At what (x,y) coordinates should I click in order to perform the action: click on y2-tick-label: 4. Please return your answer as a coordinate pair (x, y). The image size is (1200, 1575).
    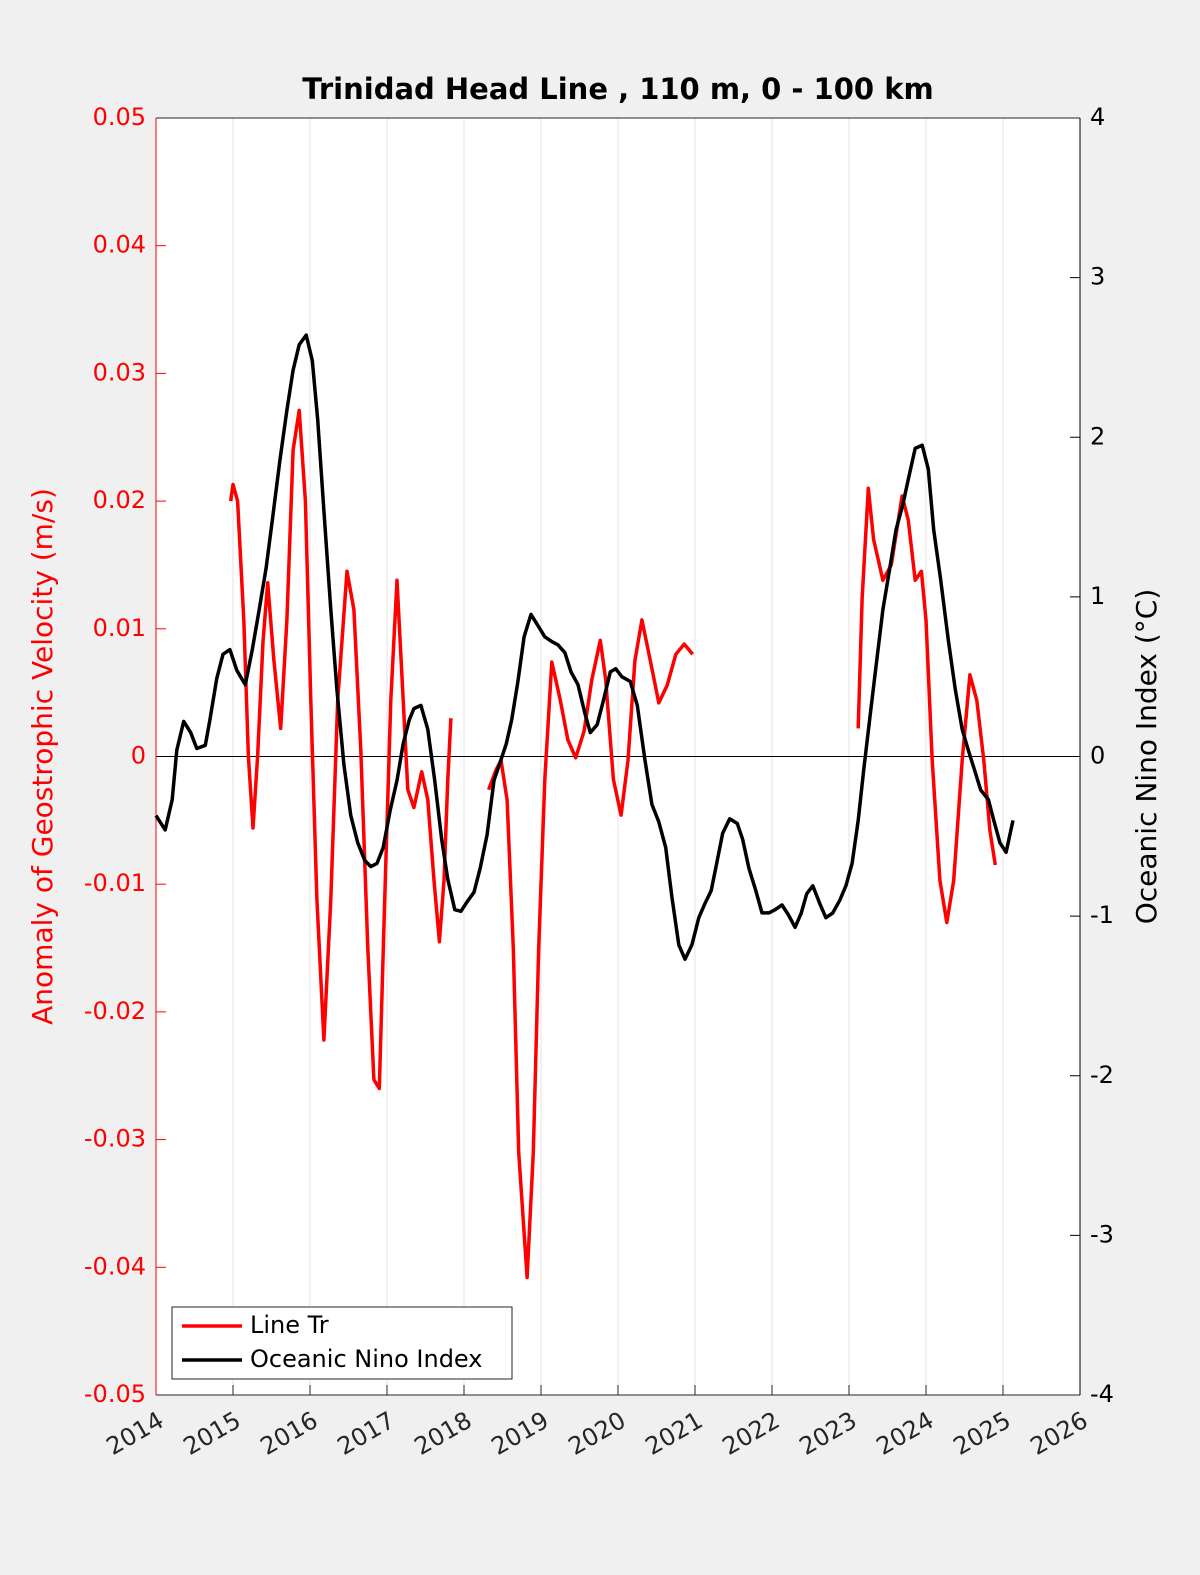
    Looking at the image, I should click on (1097, 117).